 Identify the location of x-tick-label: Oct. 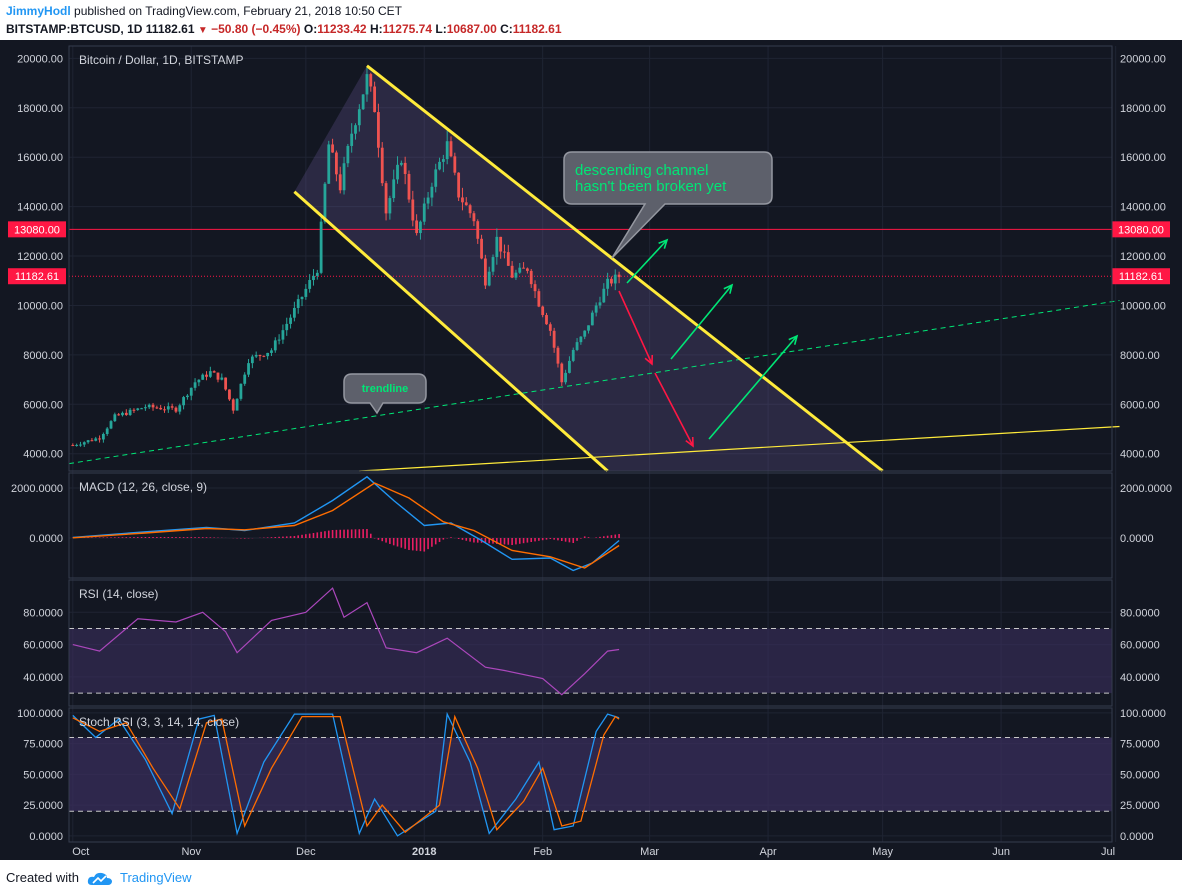
(80, 852).